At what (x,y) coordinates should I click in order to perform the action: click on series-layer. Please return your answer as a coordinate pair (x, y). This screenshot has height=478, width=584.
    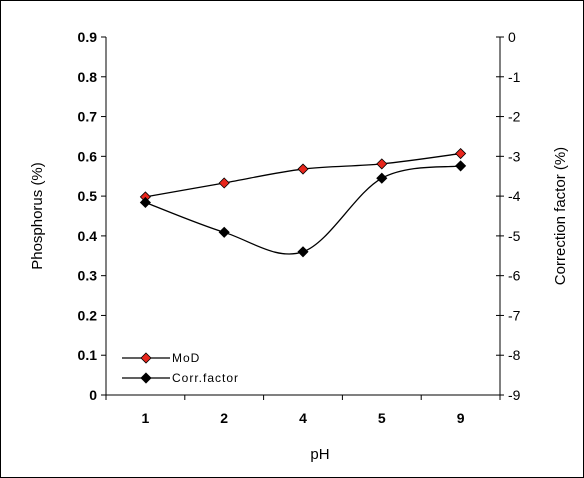
    Looking at the image, I should click on (303, 202).